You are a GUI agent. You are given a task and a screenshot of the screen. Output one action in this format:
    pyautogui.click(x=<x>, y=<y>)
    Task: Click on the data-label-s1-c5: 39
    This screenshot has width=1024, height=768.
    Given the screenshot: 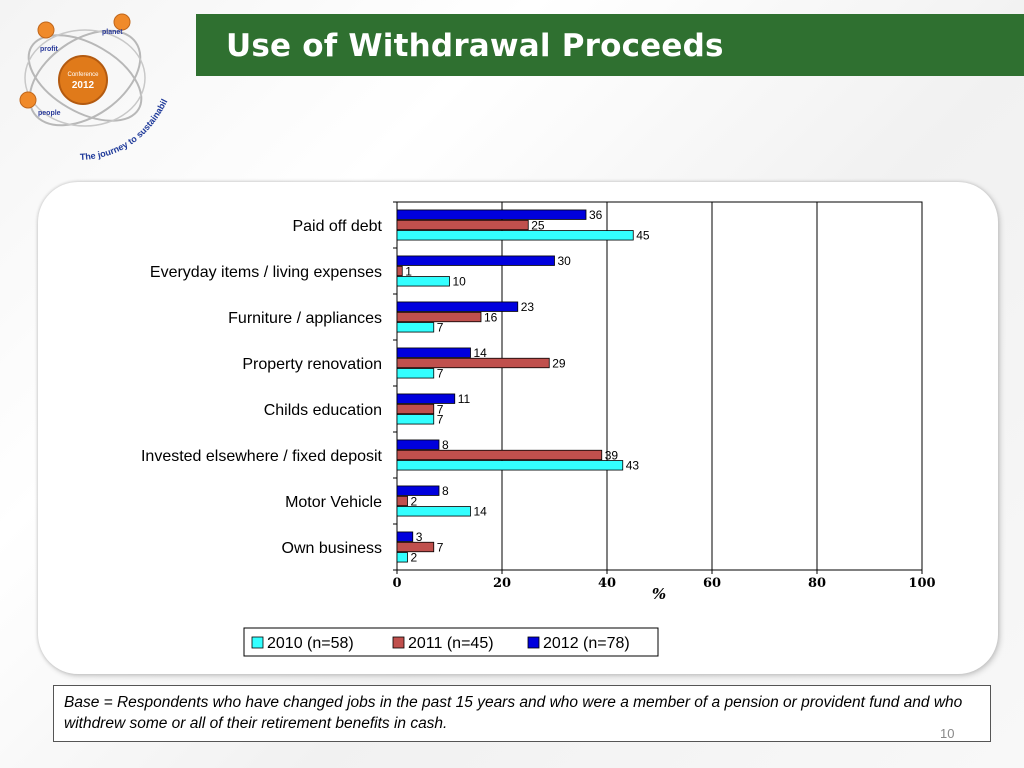 What is the action you would take?
    pyautogui.click(x=612, y=455)
    